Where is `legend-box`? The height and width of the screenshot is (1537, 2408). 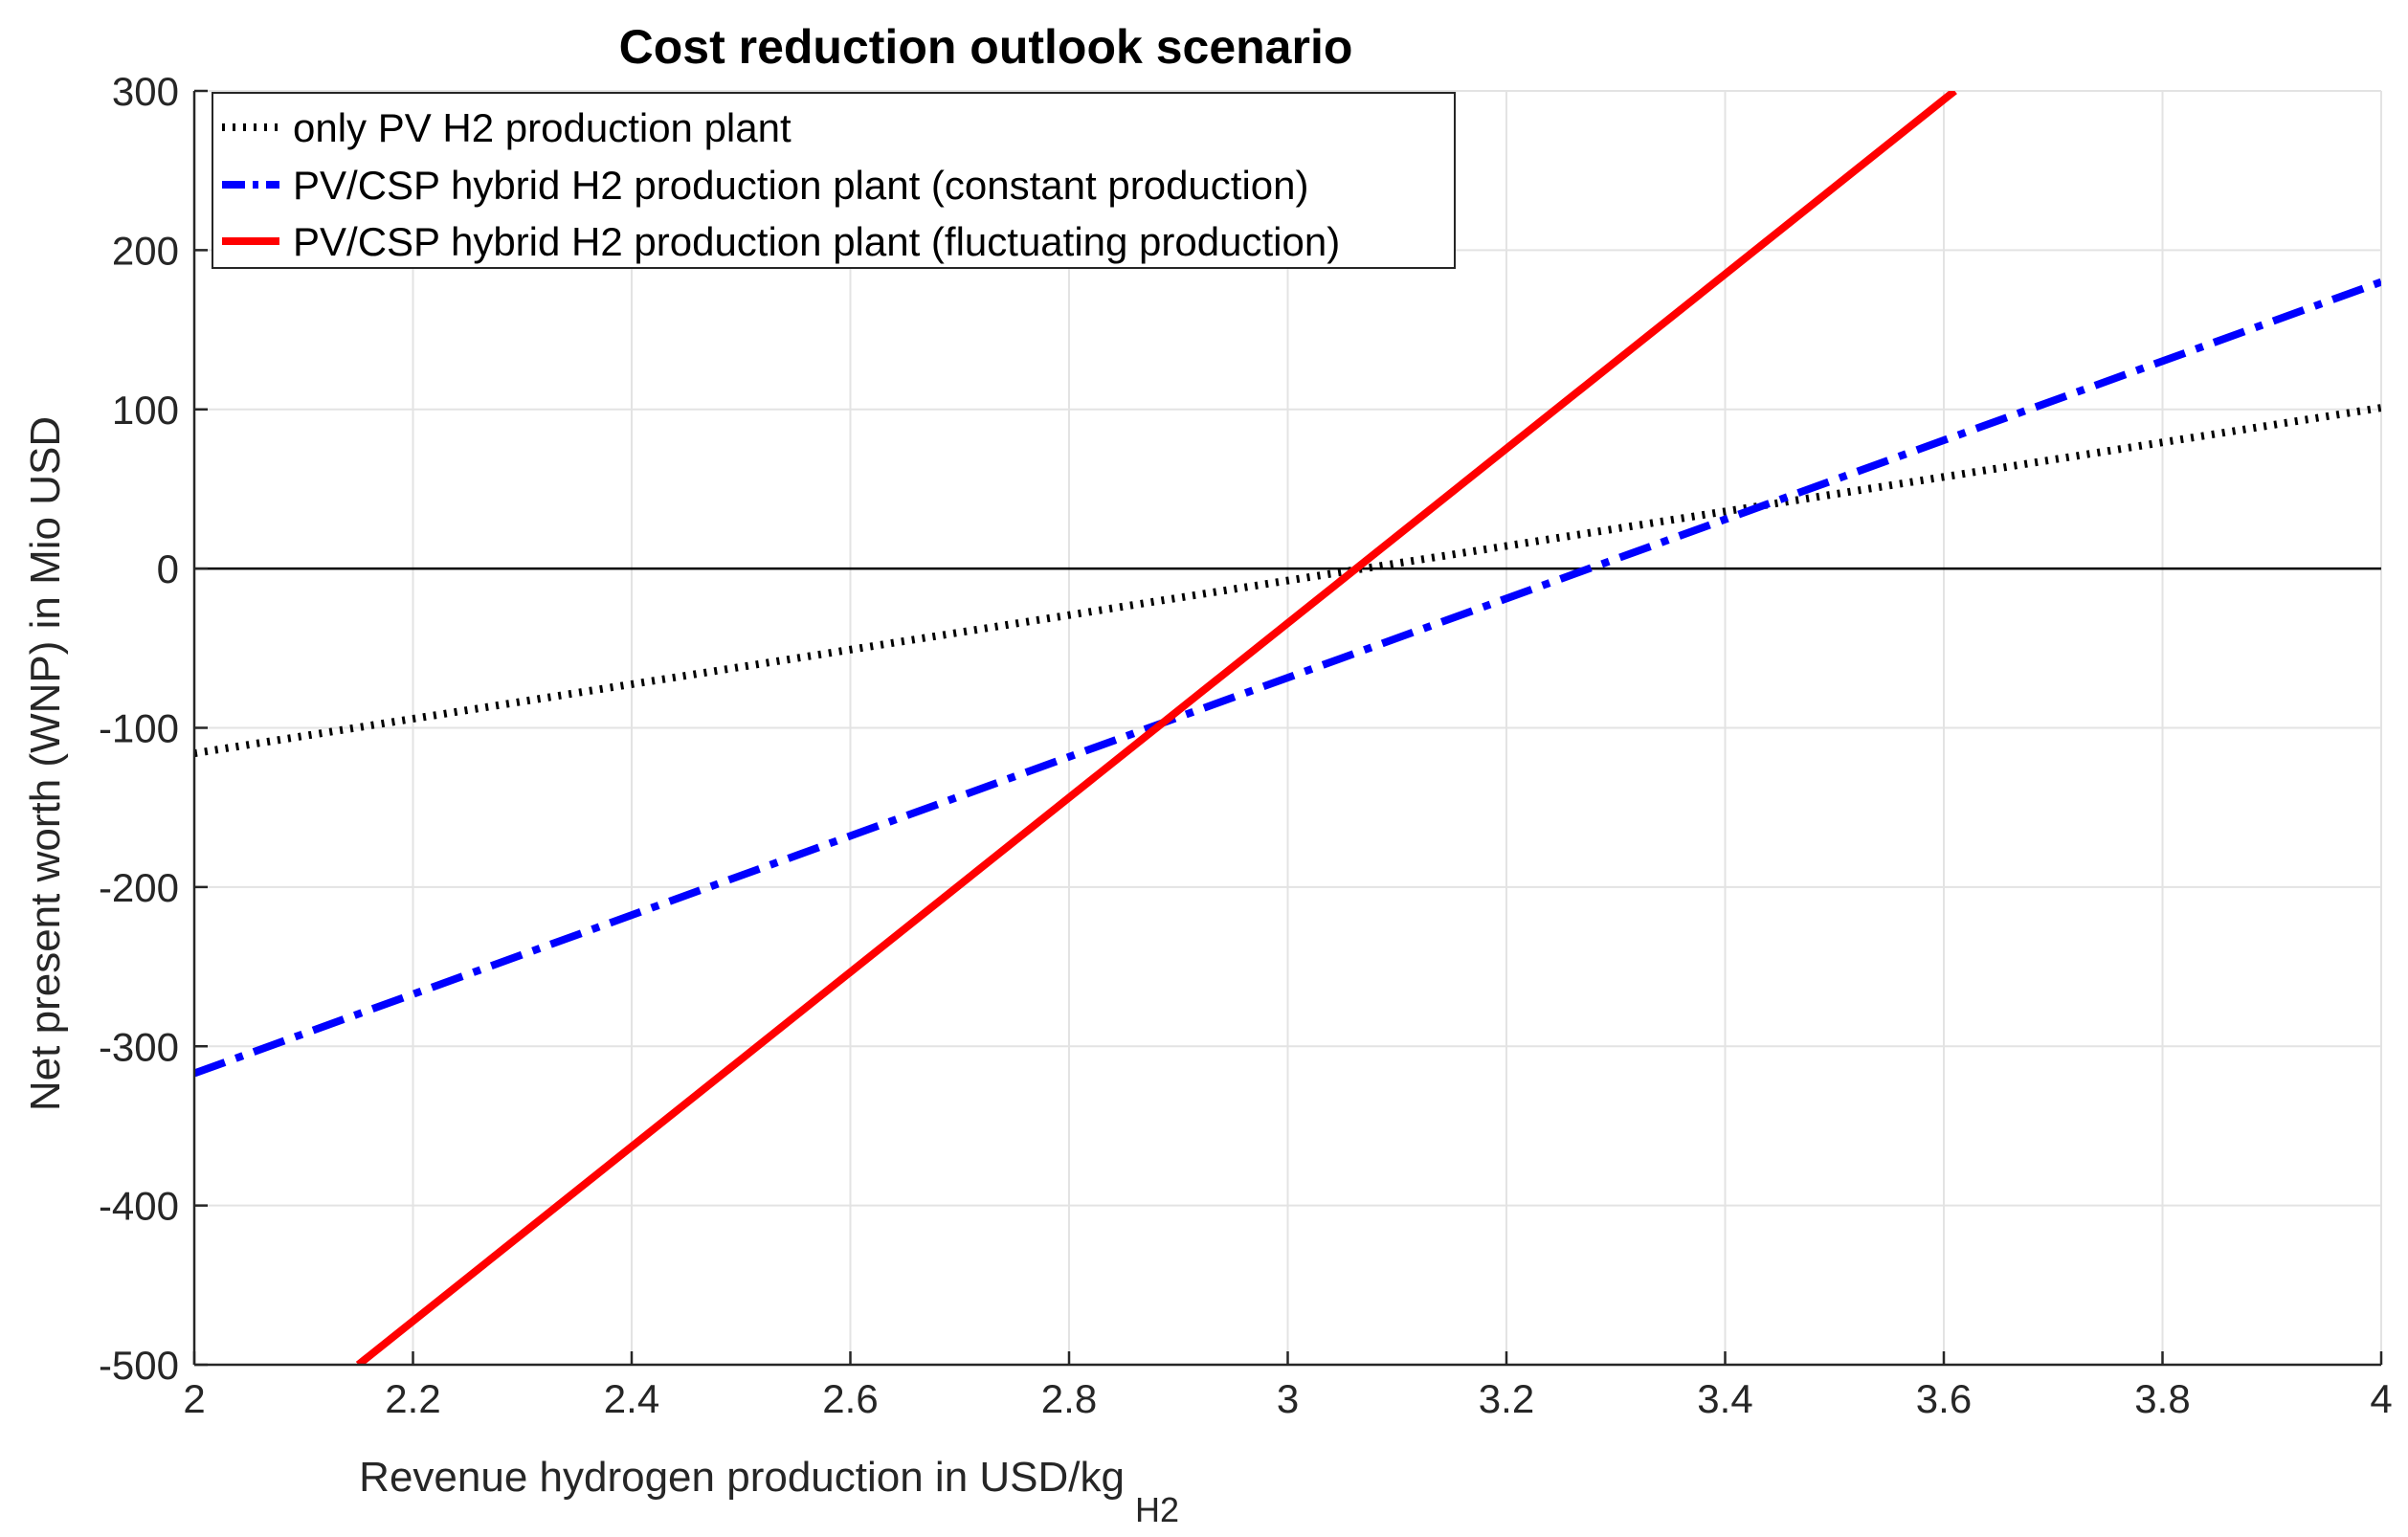 legend-box is located at coordinates (834, 181).